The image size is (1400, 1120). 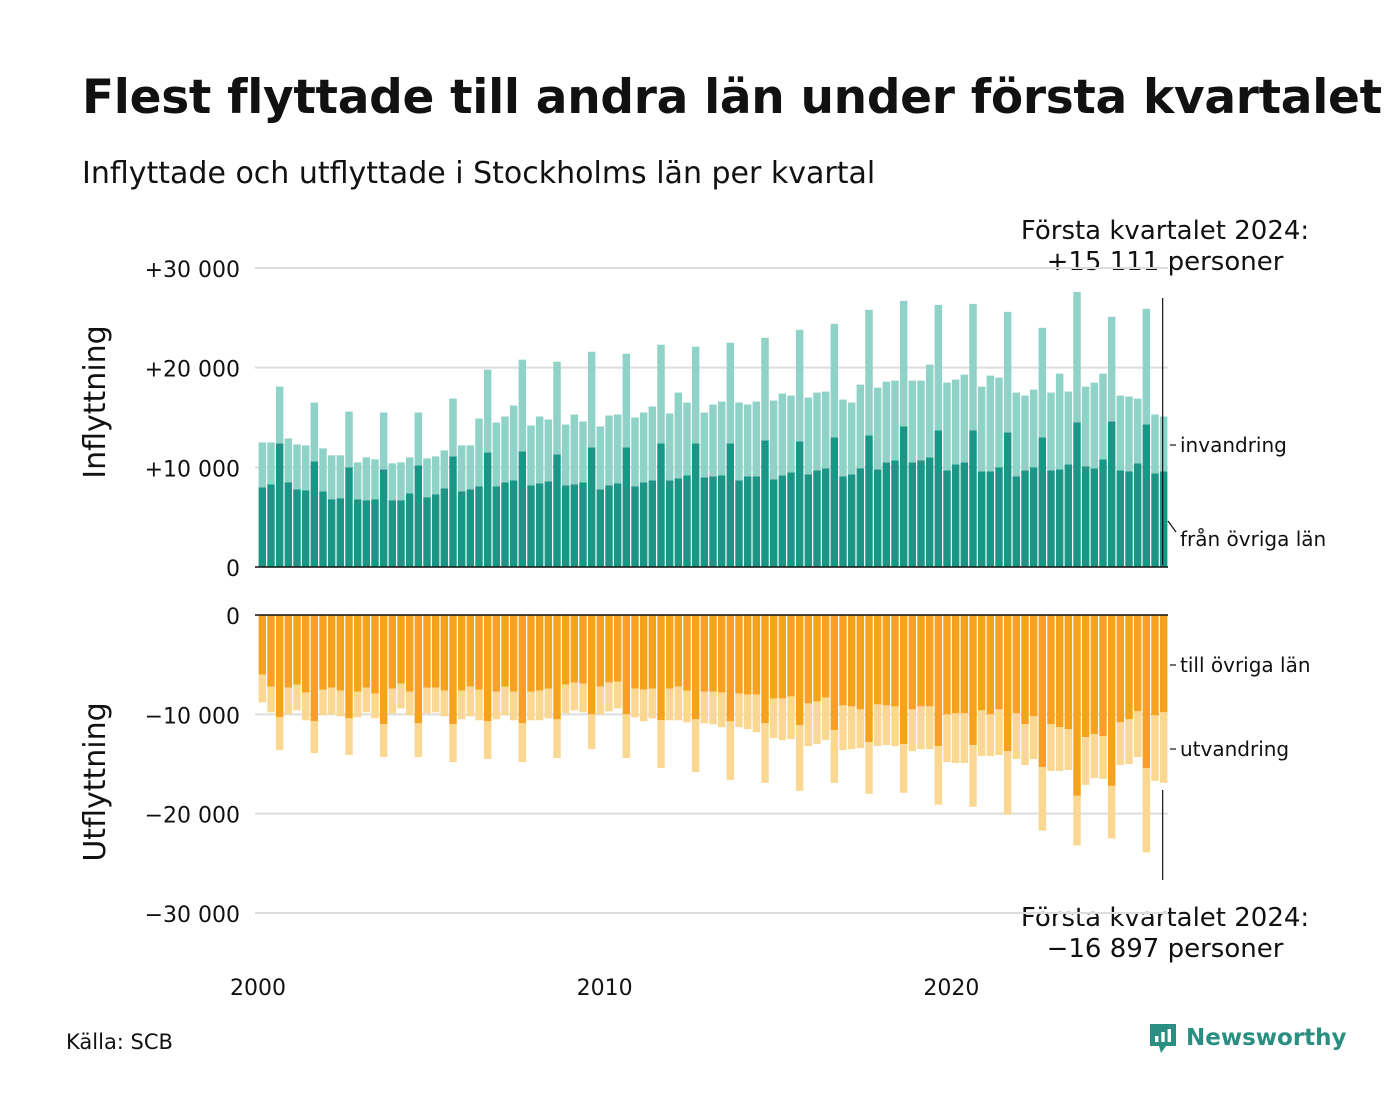 I want to click on brand: Newsworthy, so click(x=1247, y=1038).